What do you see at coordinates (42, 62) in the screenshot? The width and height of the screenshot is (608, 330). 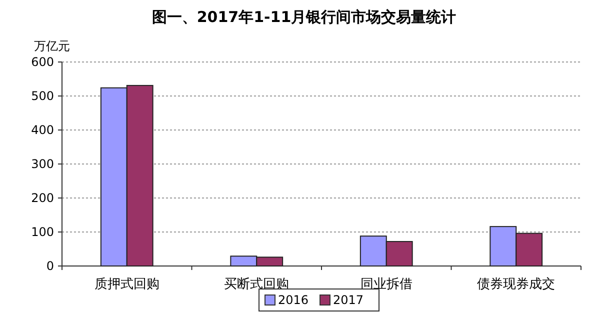 I see `y-tick-label: 600` at bounding box center [42, 62].